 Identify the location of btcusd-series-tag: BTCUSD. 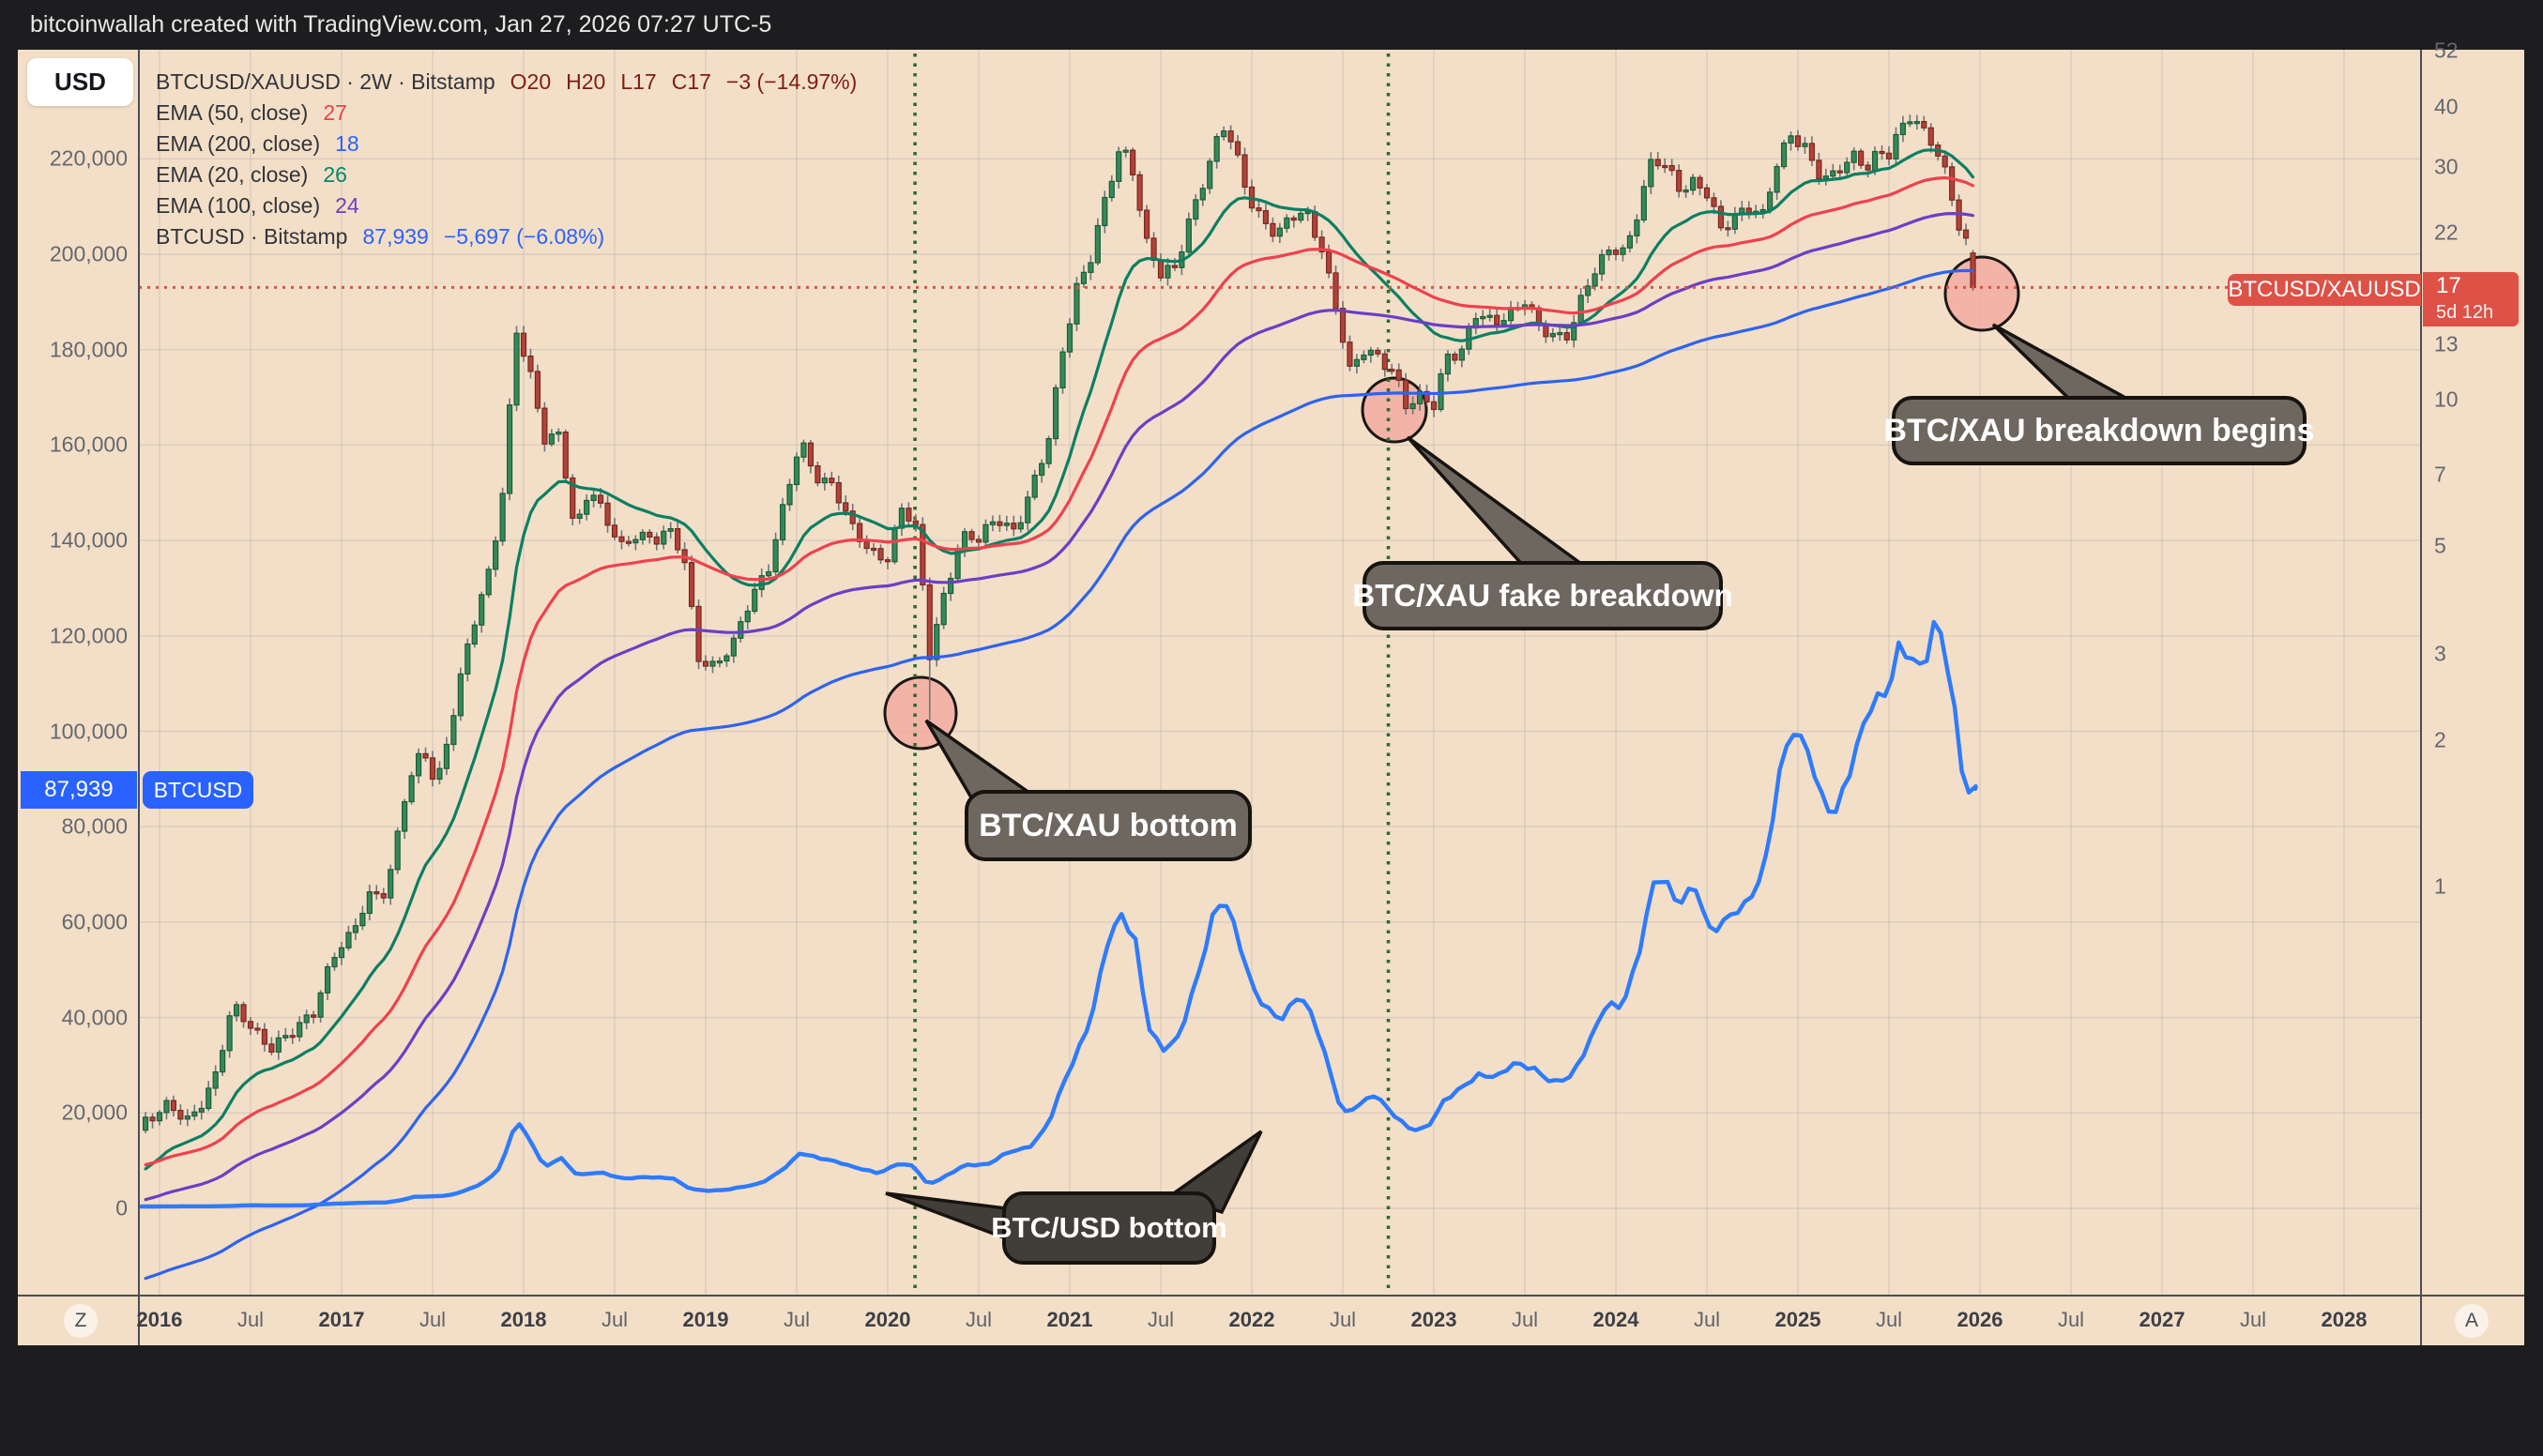
(198, 790).